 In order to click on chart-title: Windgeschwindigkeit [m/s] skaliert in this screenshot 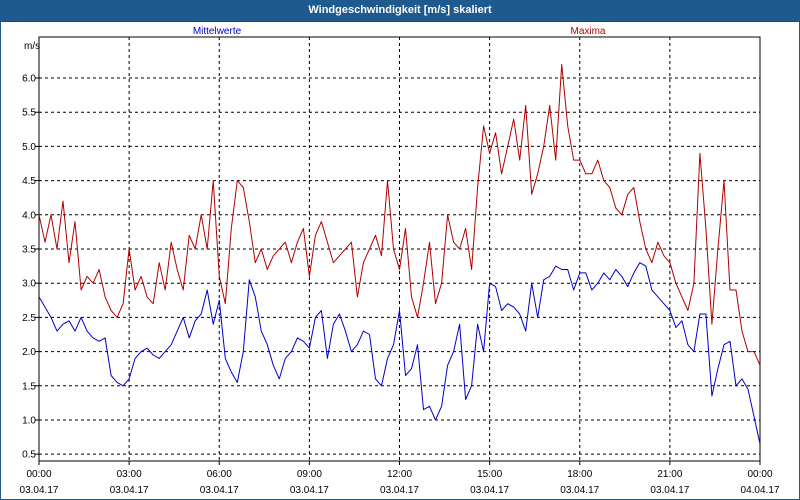, I will do `click(400, 11)`.